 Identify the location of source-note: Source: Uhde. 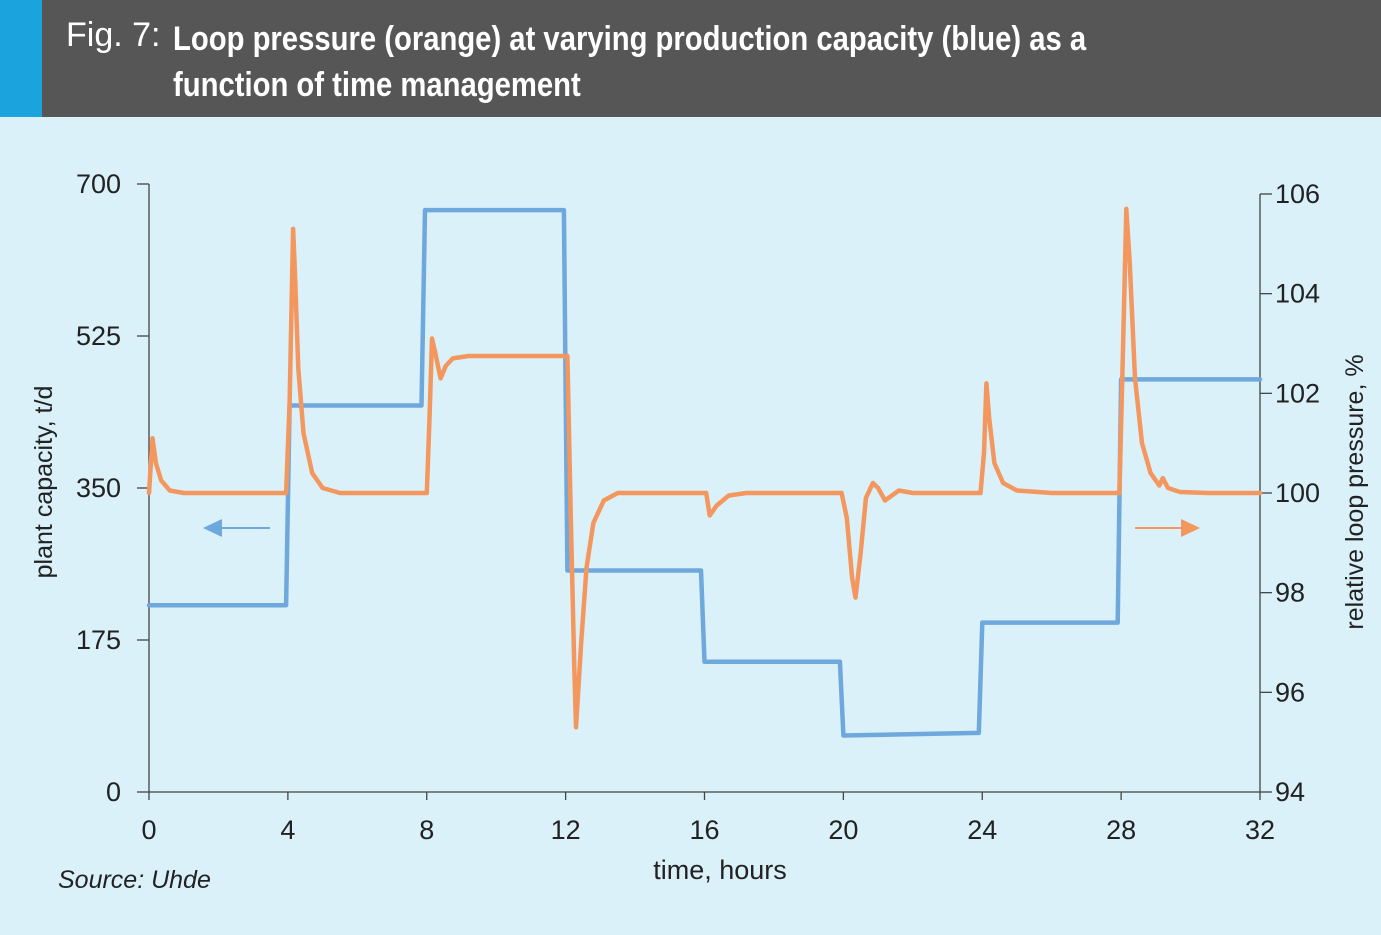
(134, 880).